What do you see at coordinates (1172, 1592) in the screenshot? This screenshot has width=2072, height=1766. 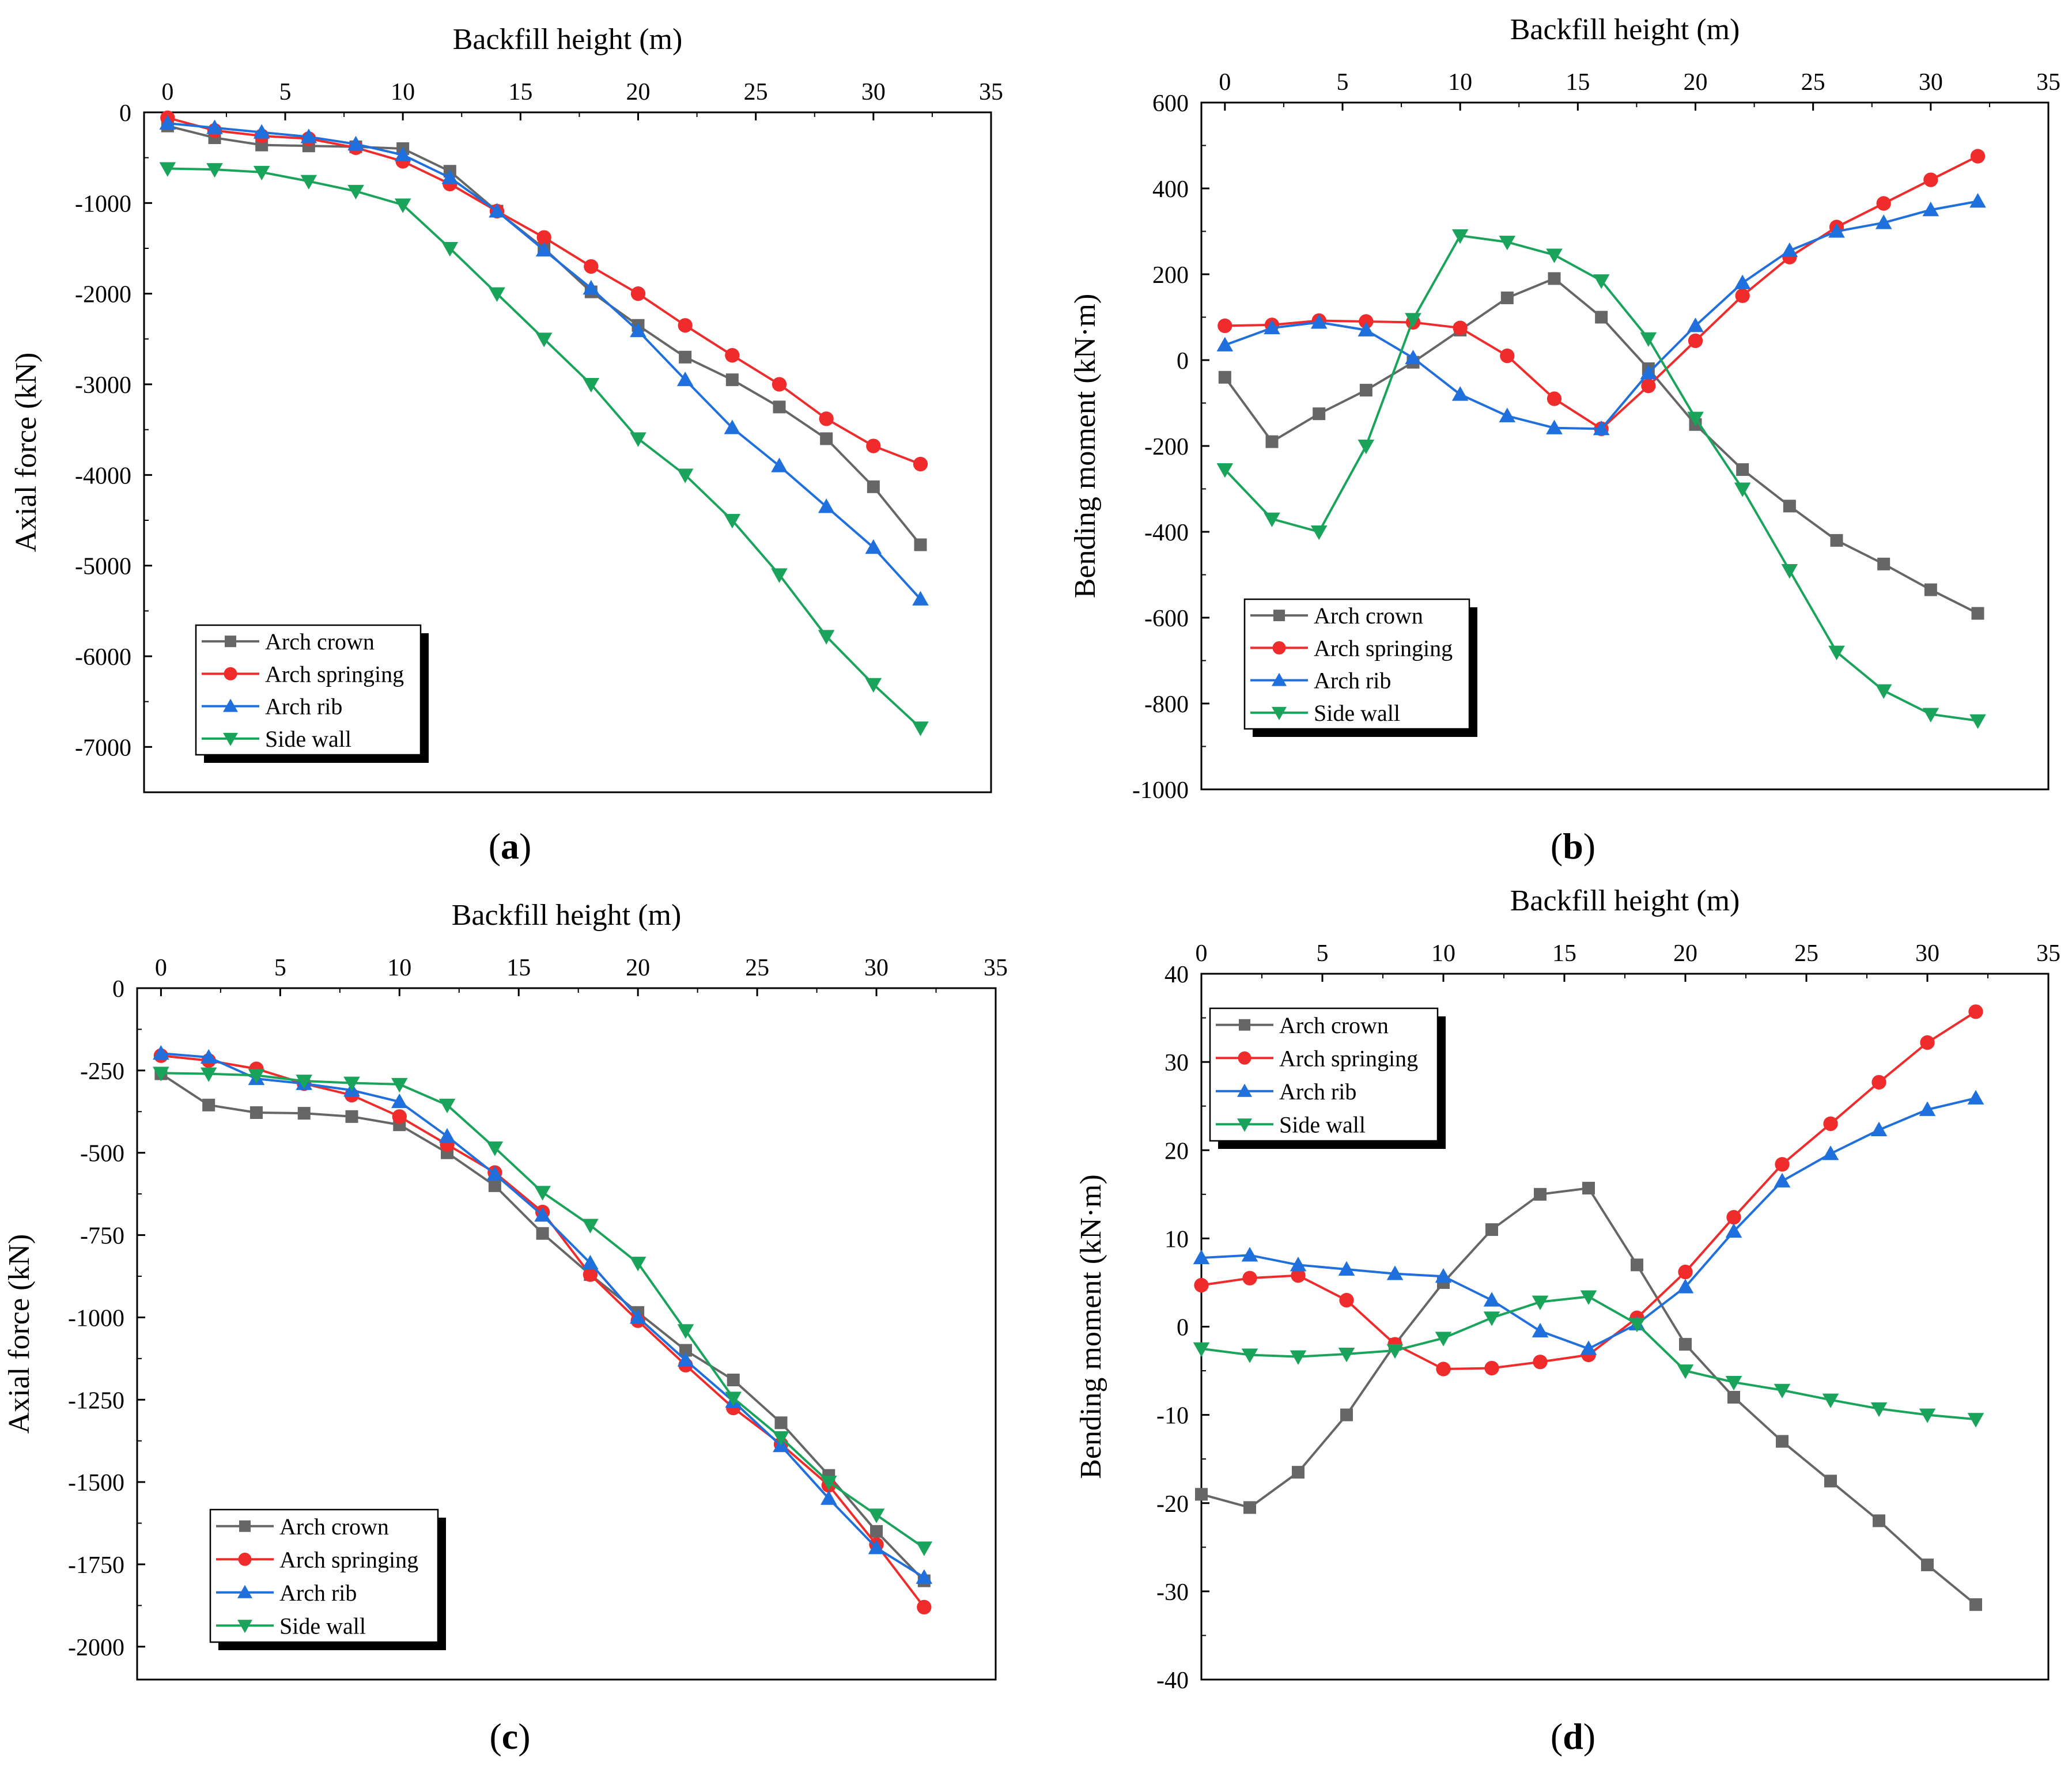 I see `y-tick-label: -30` at bounding box center [1172, 1592].